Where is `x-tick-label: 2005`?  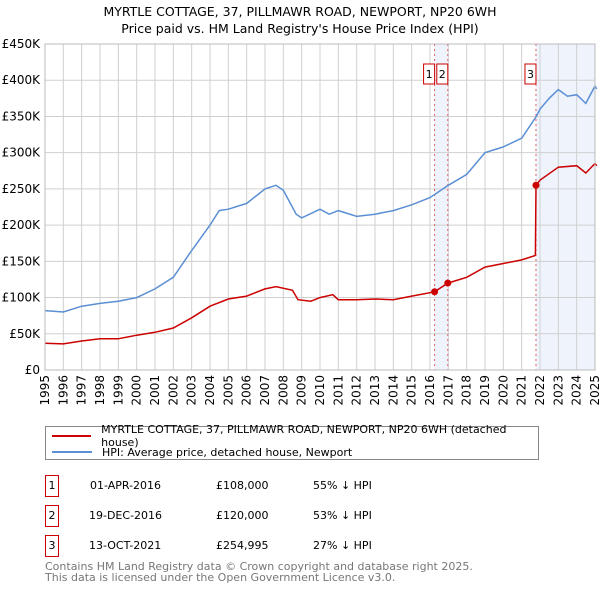 x-tick-label: 2005 is located at coordinates (228, 390).